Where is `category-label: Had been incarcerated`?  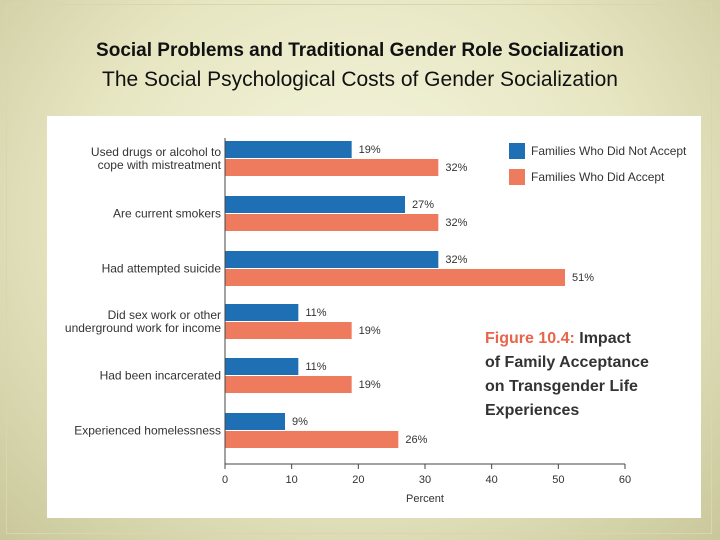 category-label: Had been incarcerated is located at coordinates (160, 376).